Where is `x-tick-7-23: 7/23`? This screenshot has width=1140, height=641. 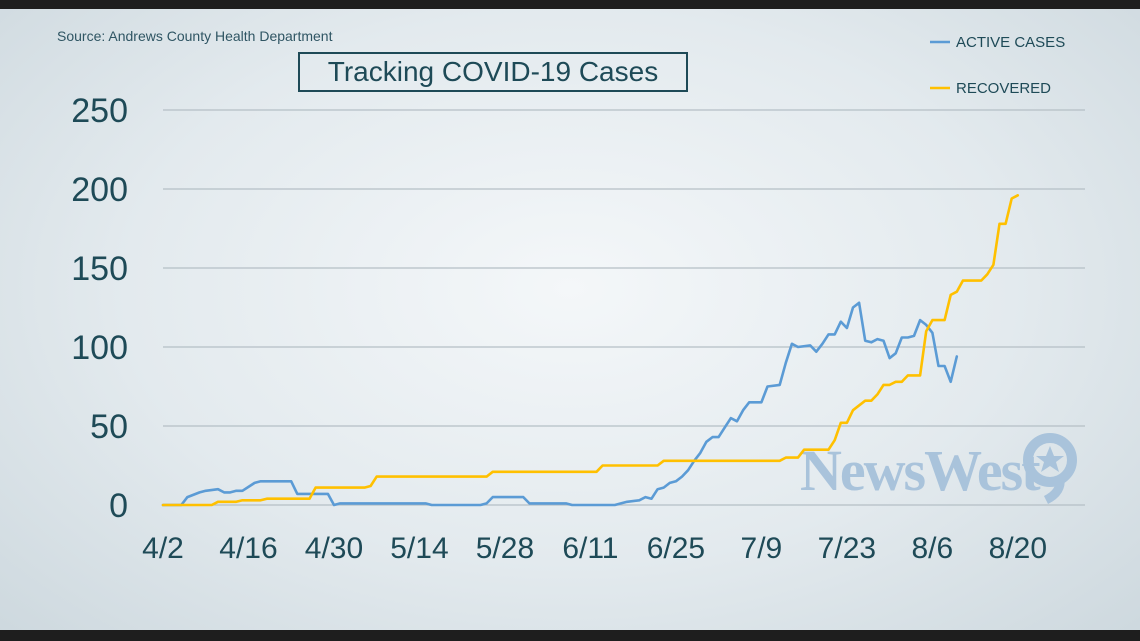
x-tick-7-23: 7/23 is located at coordinates (847, 548).